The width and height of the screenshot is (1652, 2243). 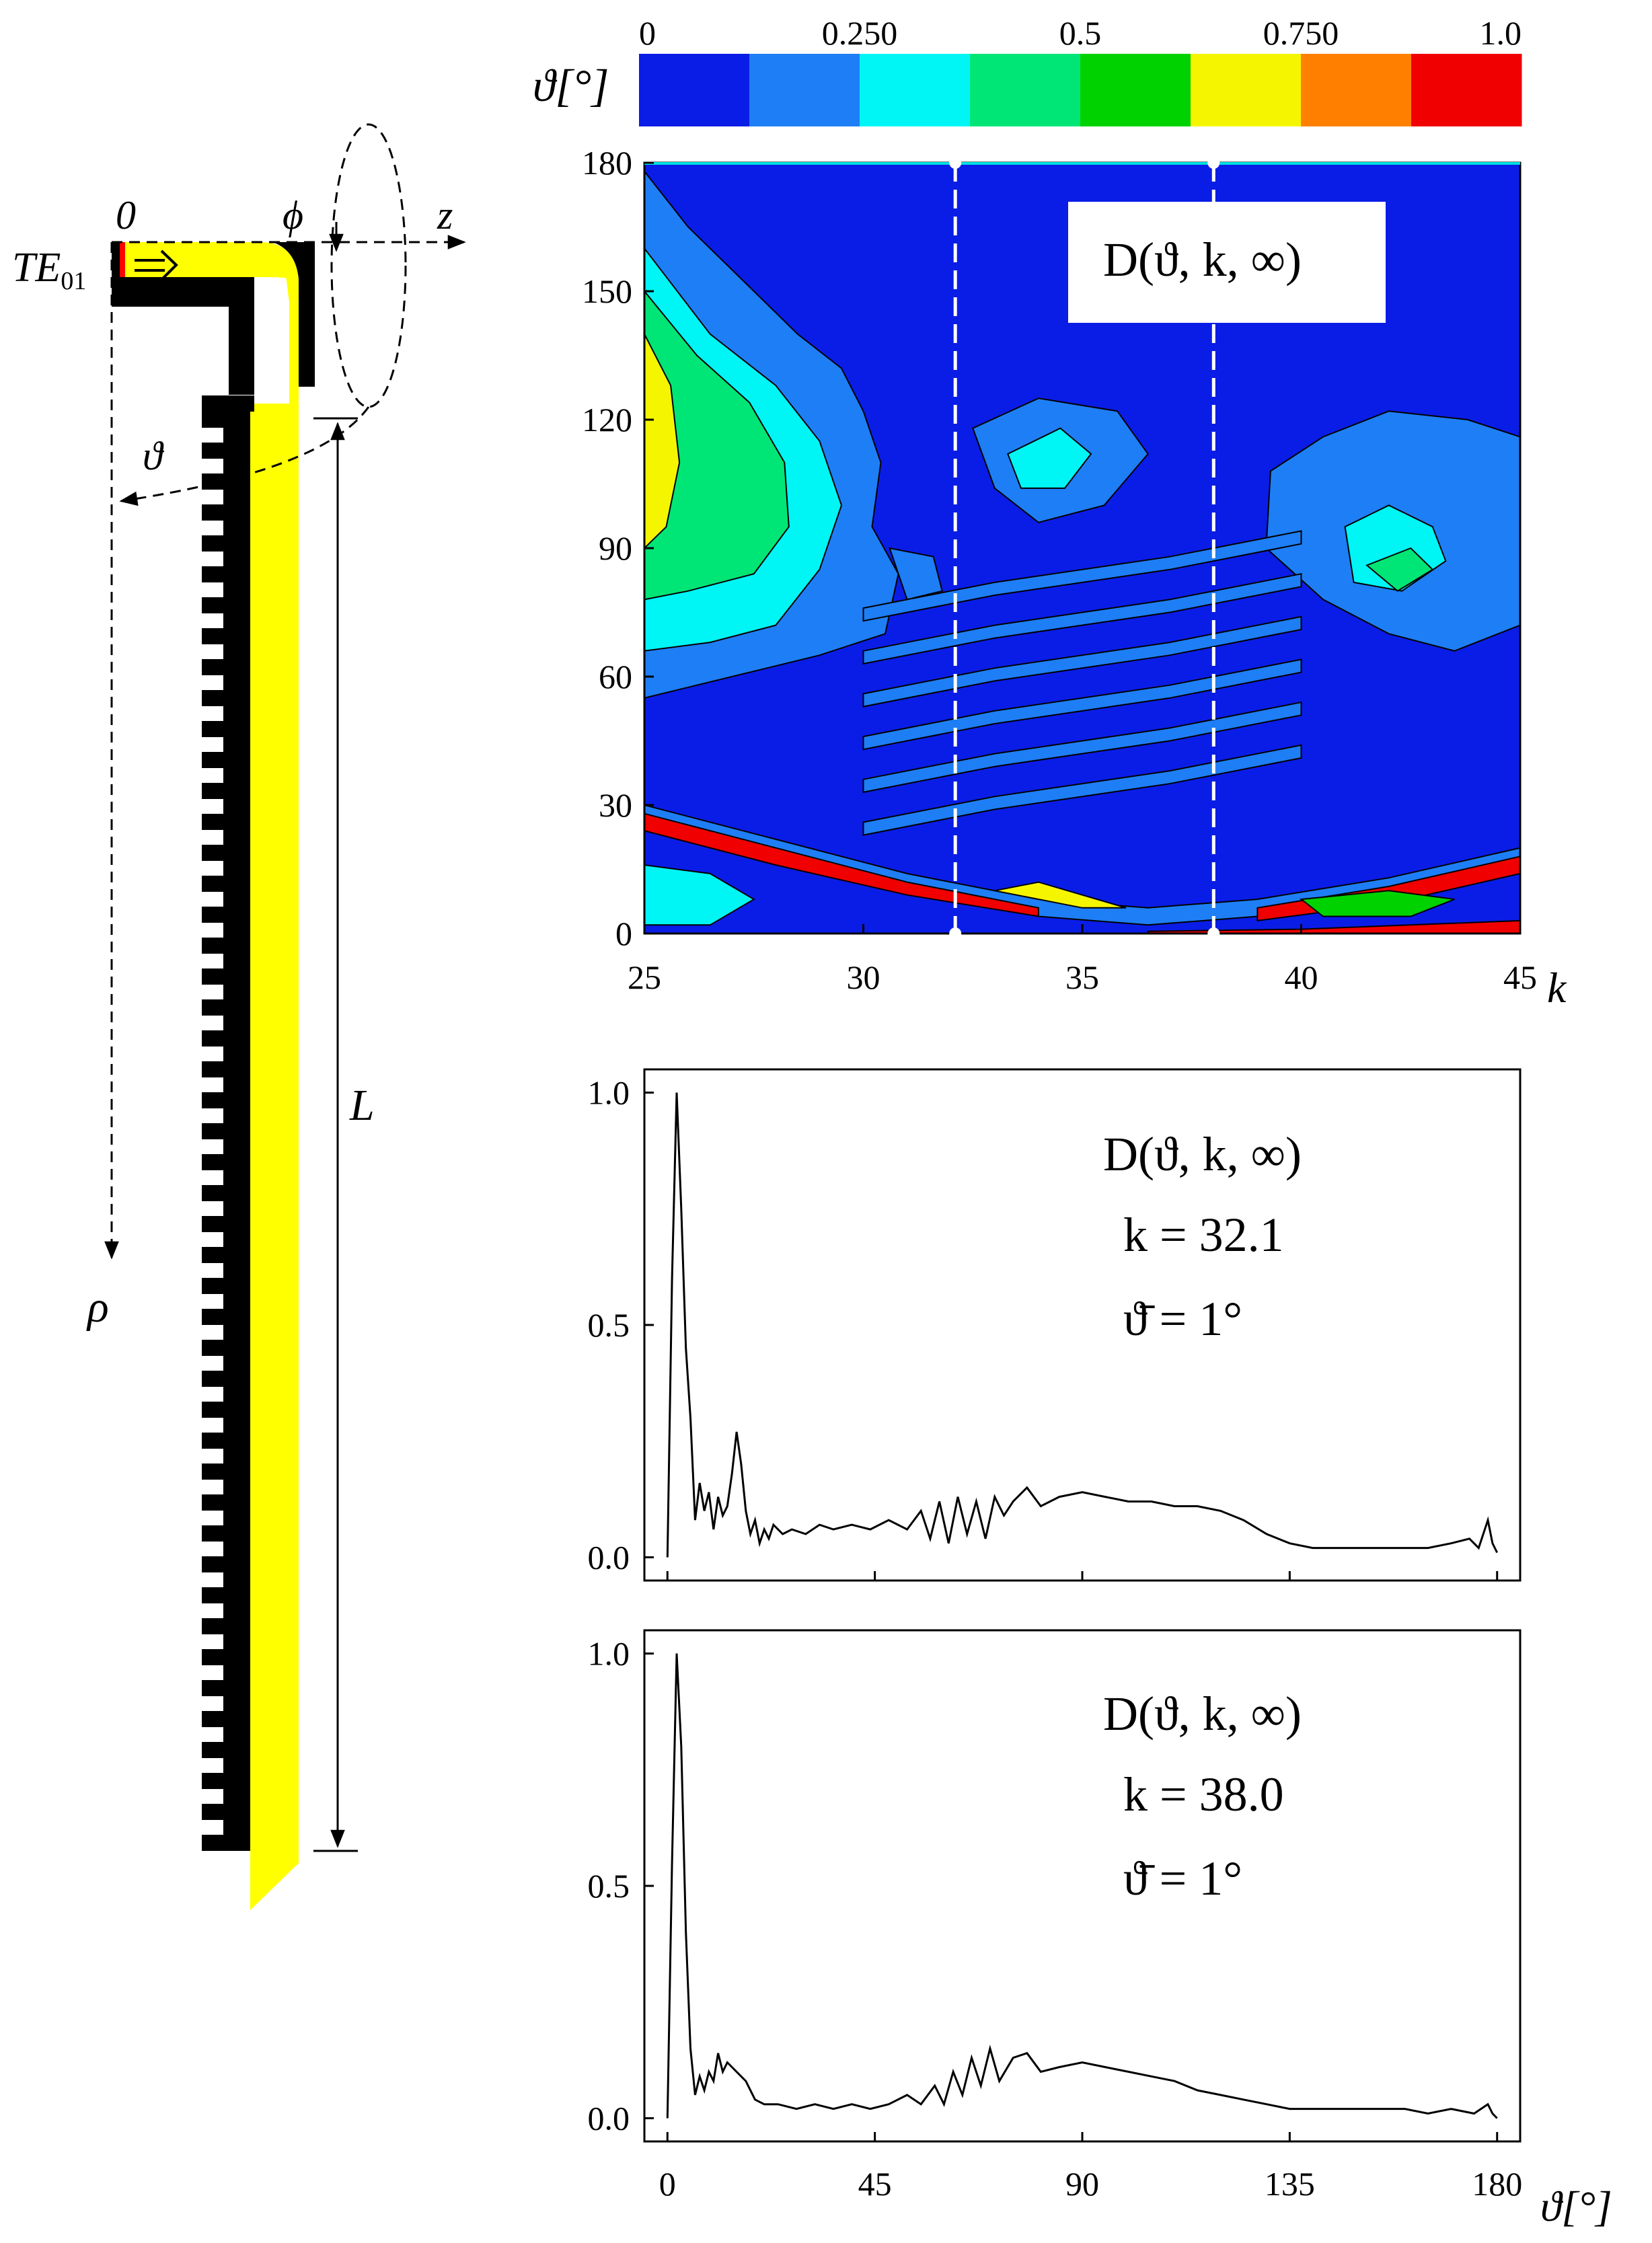 I want to click on inner-wall, so click(x=241, y=336).